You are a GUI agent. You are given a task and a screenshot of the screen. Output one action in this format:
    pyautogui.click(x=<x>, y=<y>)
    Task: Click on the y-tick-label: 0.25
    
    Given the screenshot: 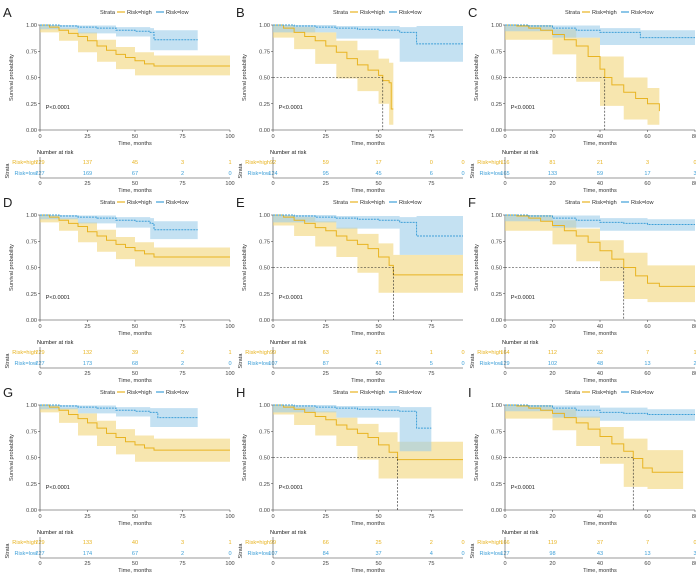 What is the action you would take?
    pyautogui.click(x=496, y=485)
    